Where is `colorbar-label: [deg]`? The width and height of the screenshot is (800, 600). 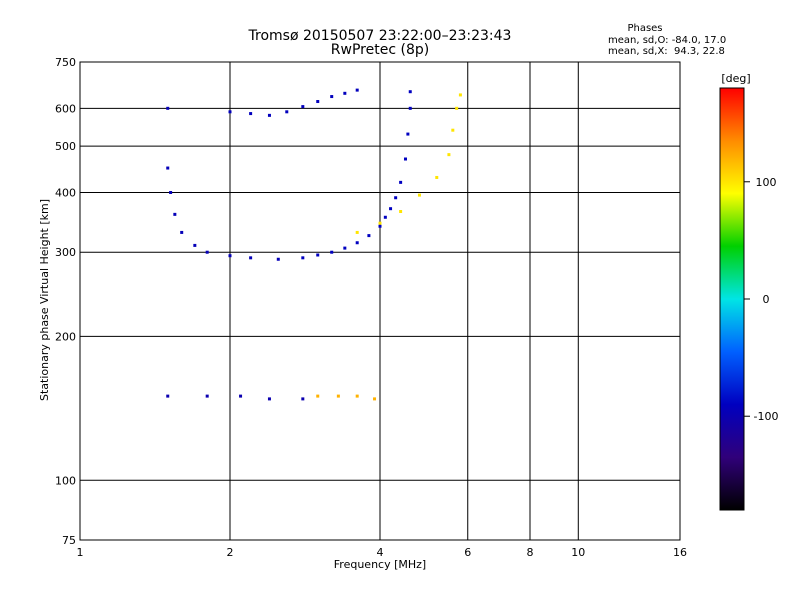 colorbar-label: [deg] is located at coordinates (735, 78).